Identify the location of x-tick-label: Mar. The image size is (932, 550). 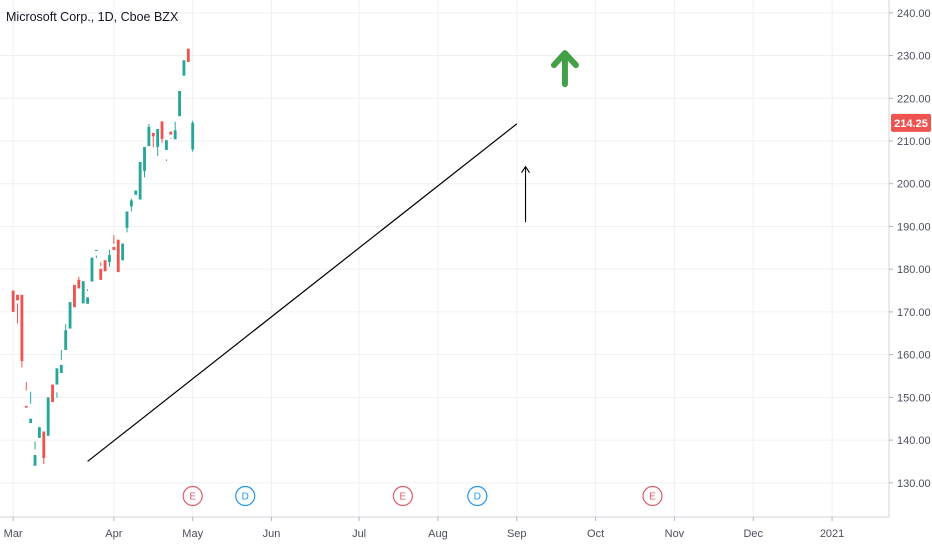
(13, 534).